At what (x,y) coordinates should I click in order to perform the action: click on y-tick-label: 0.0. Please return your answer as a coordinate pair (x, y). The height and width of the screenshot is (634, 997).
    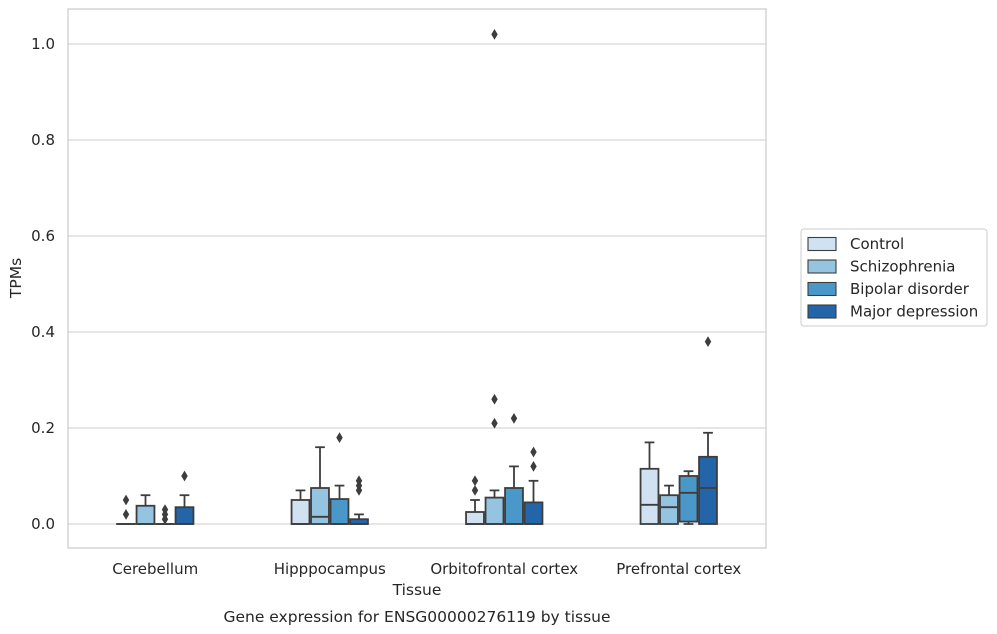
    Looking at the image, I should click on (43, 524).